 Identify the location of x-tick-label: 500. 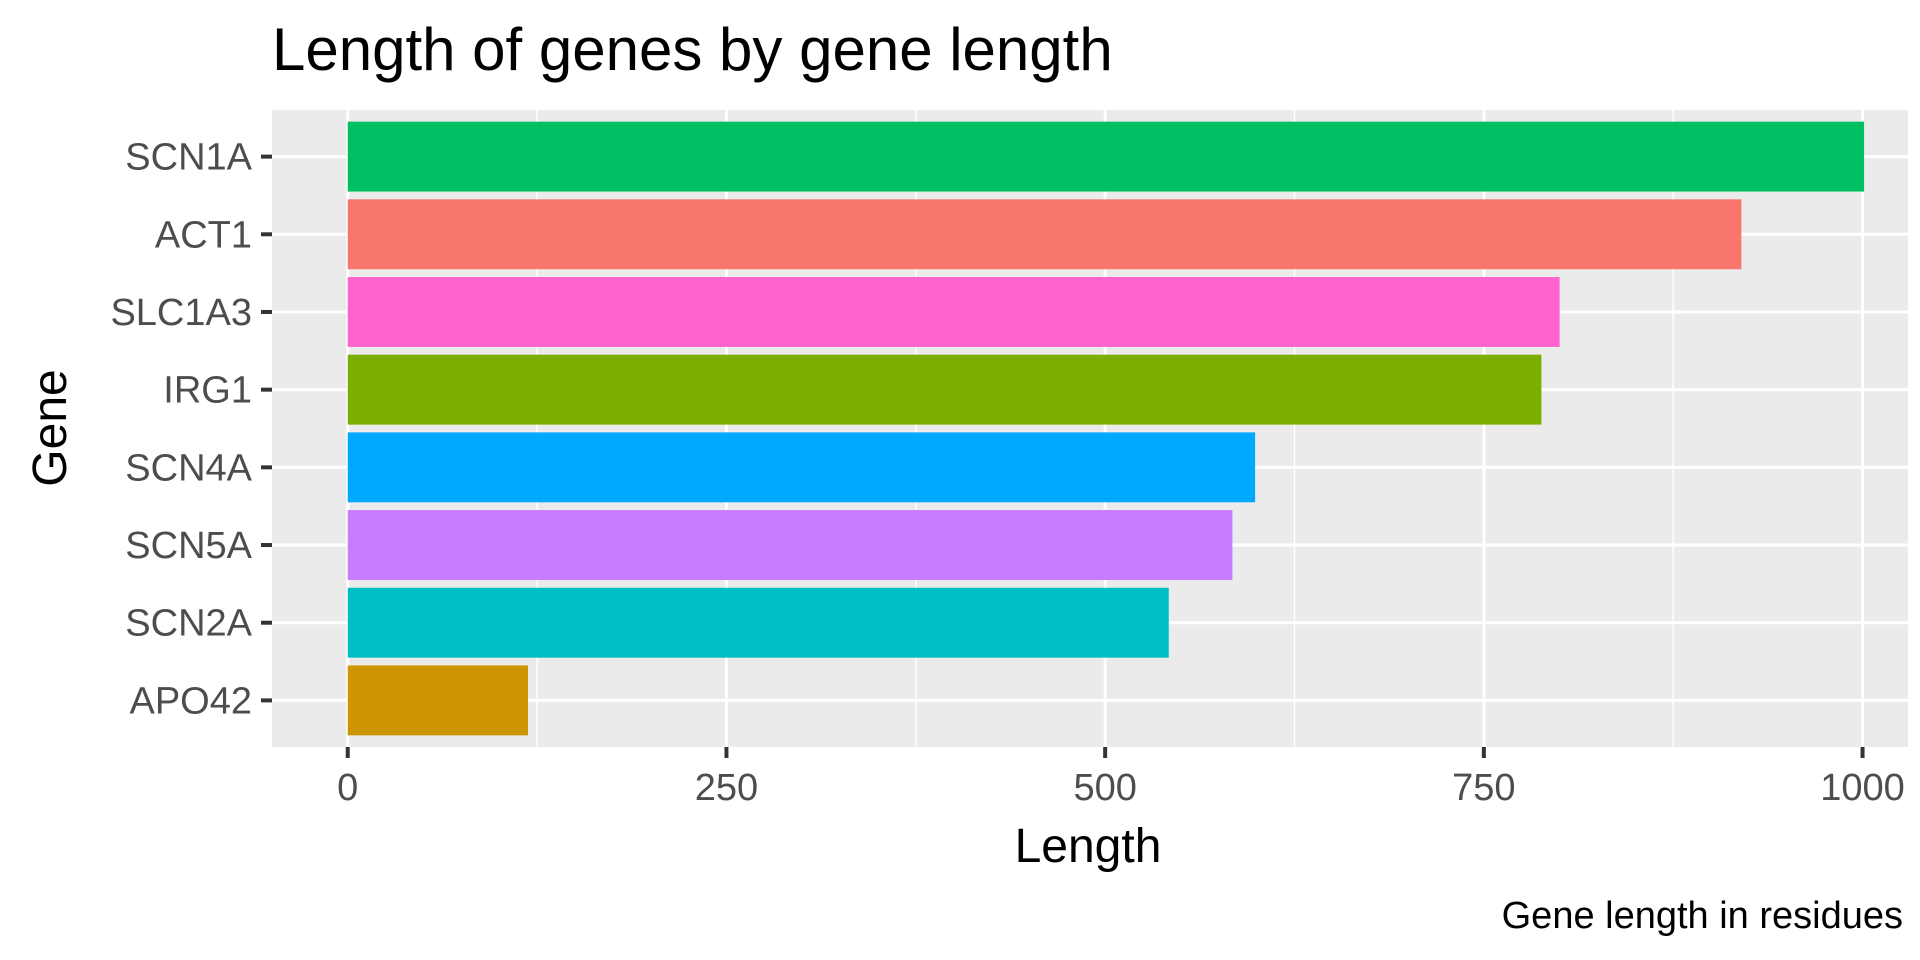
(1104, 788).